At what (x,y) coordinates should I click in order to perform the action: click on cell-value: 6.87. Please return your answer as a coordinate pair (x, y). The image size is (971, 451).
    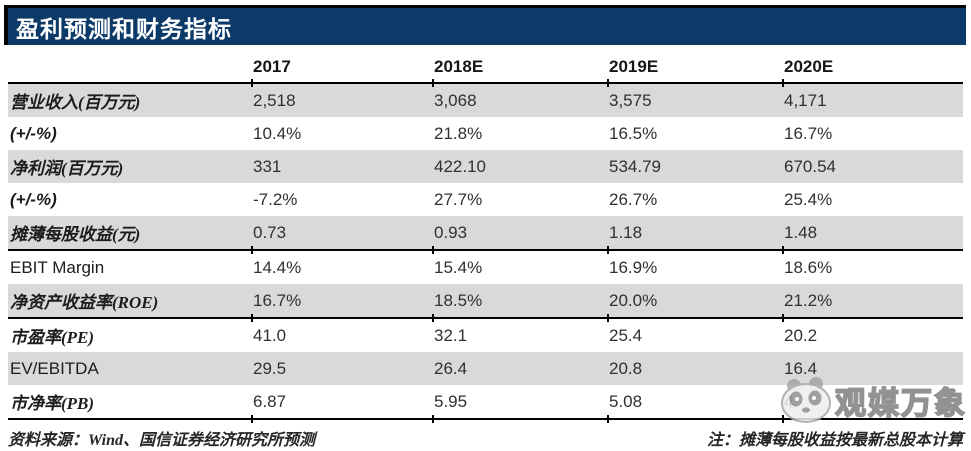
    Looking at the image, I should click on (270, 401).